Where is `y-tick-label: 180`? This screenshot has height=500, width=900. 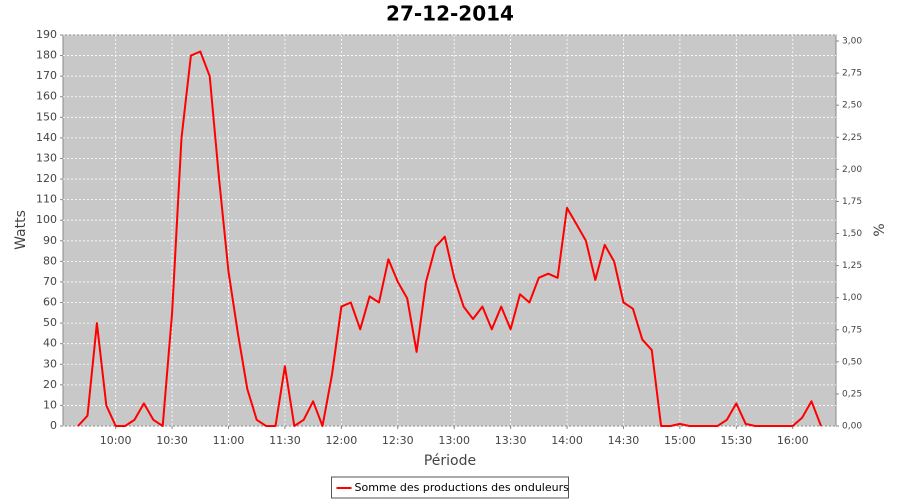 y-tick-label: 180 is located at coordinates (46, 55).